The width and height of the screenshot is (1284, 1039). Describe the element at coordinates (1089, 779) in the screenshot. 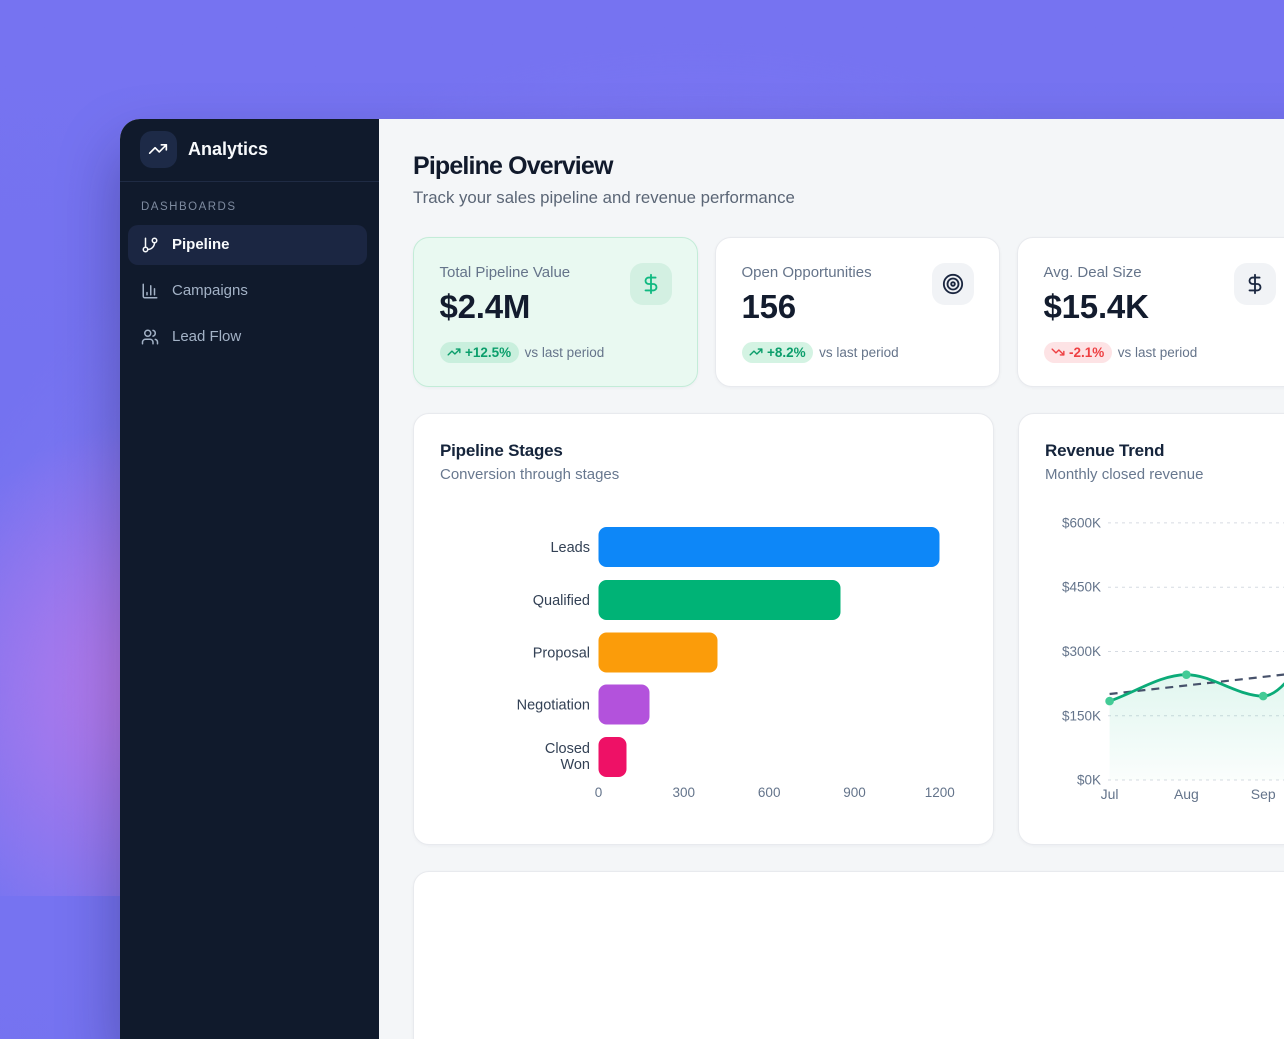

I see `svg-text: $0K` at that location.